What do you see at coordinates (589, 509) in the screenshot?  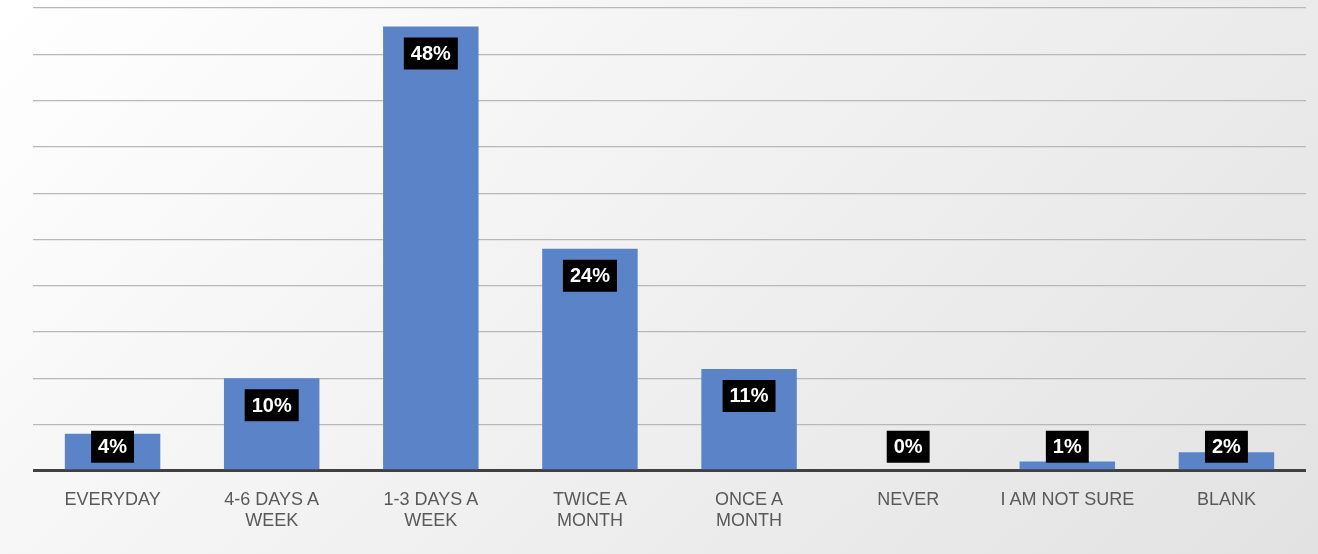 I see `x-tick-label: TWICE A MONTH` at bounding box center [589, 509].